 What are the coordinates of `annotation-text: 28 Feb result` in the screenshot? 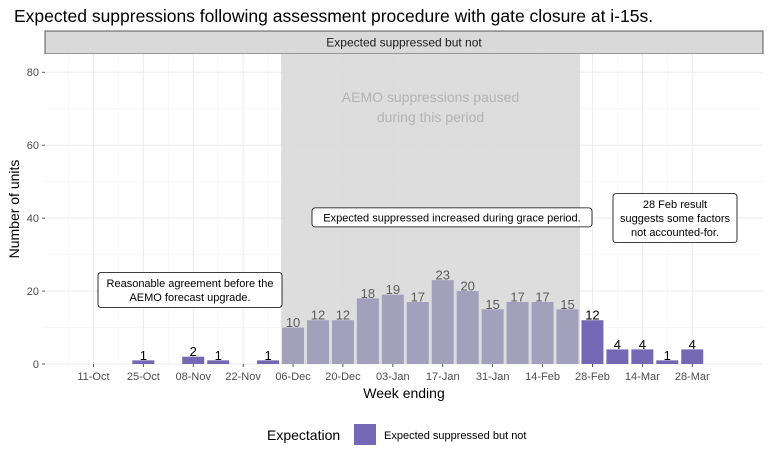 It's located at (675, 205).